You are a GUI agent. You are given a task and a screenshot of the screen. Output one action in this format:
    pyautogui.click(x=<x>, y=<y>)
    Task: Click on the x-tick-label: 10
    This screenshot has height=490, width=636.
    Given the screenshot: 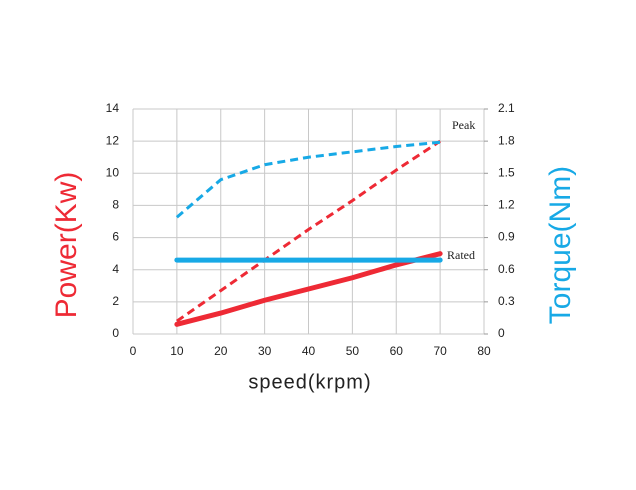 What is the action you would take?
    pyautogui.click(x=177, y=351)
    